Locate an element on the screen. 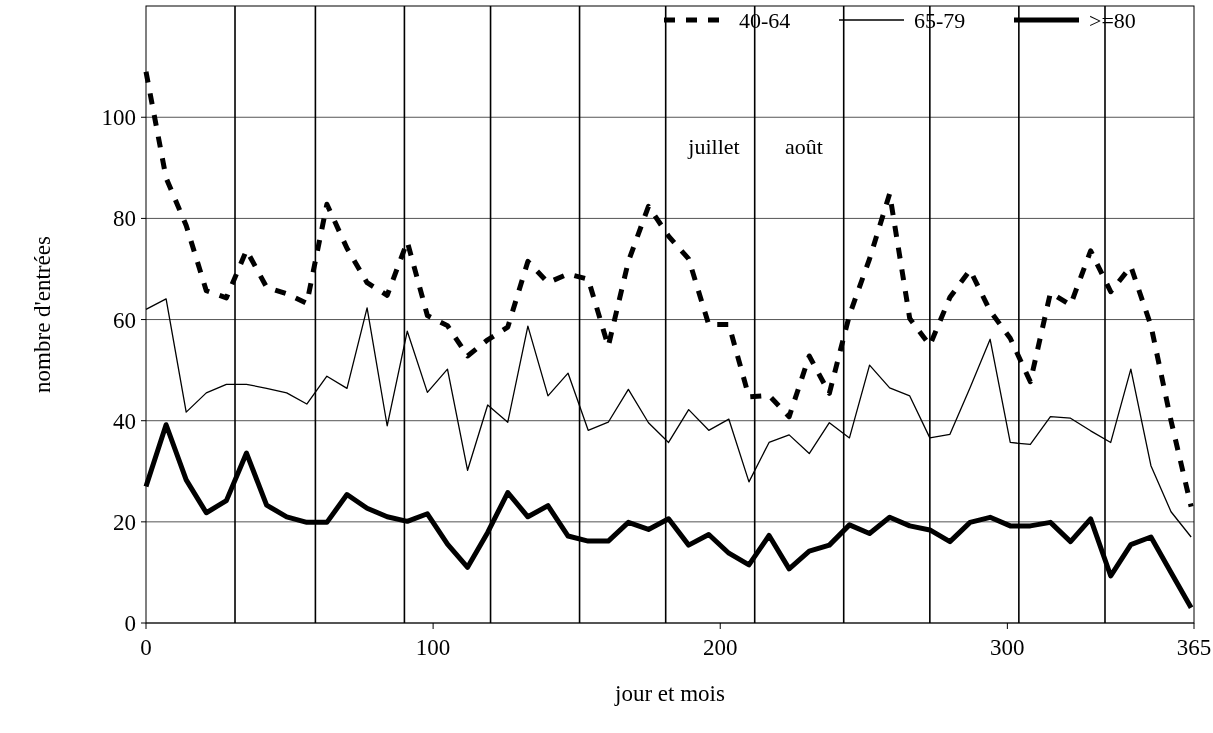  x-tick-label: 300 is located at coordinates (1007, 647).